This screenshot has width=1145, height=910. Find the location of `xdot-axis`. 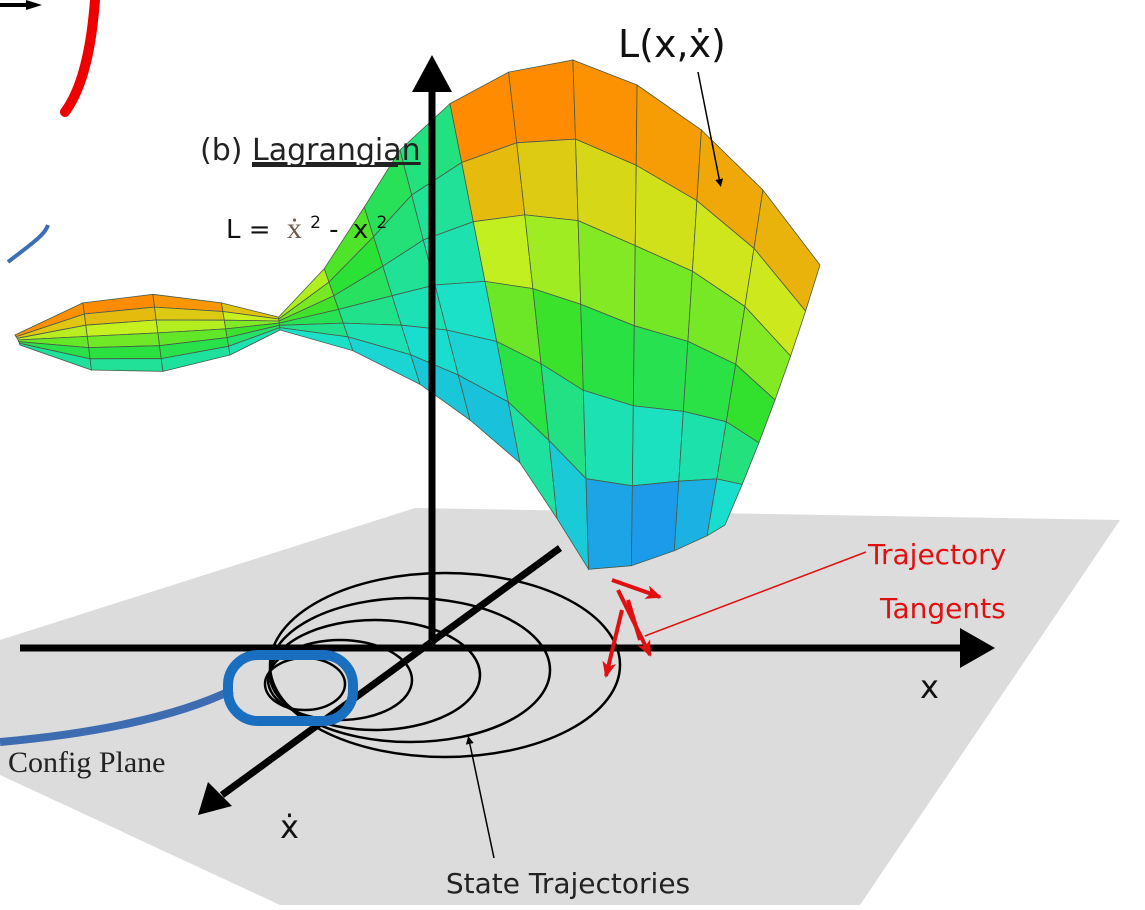

xdot-axis is located at coordinates (391, 671).